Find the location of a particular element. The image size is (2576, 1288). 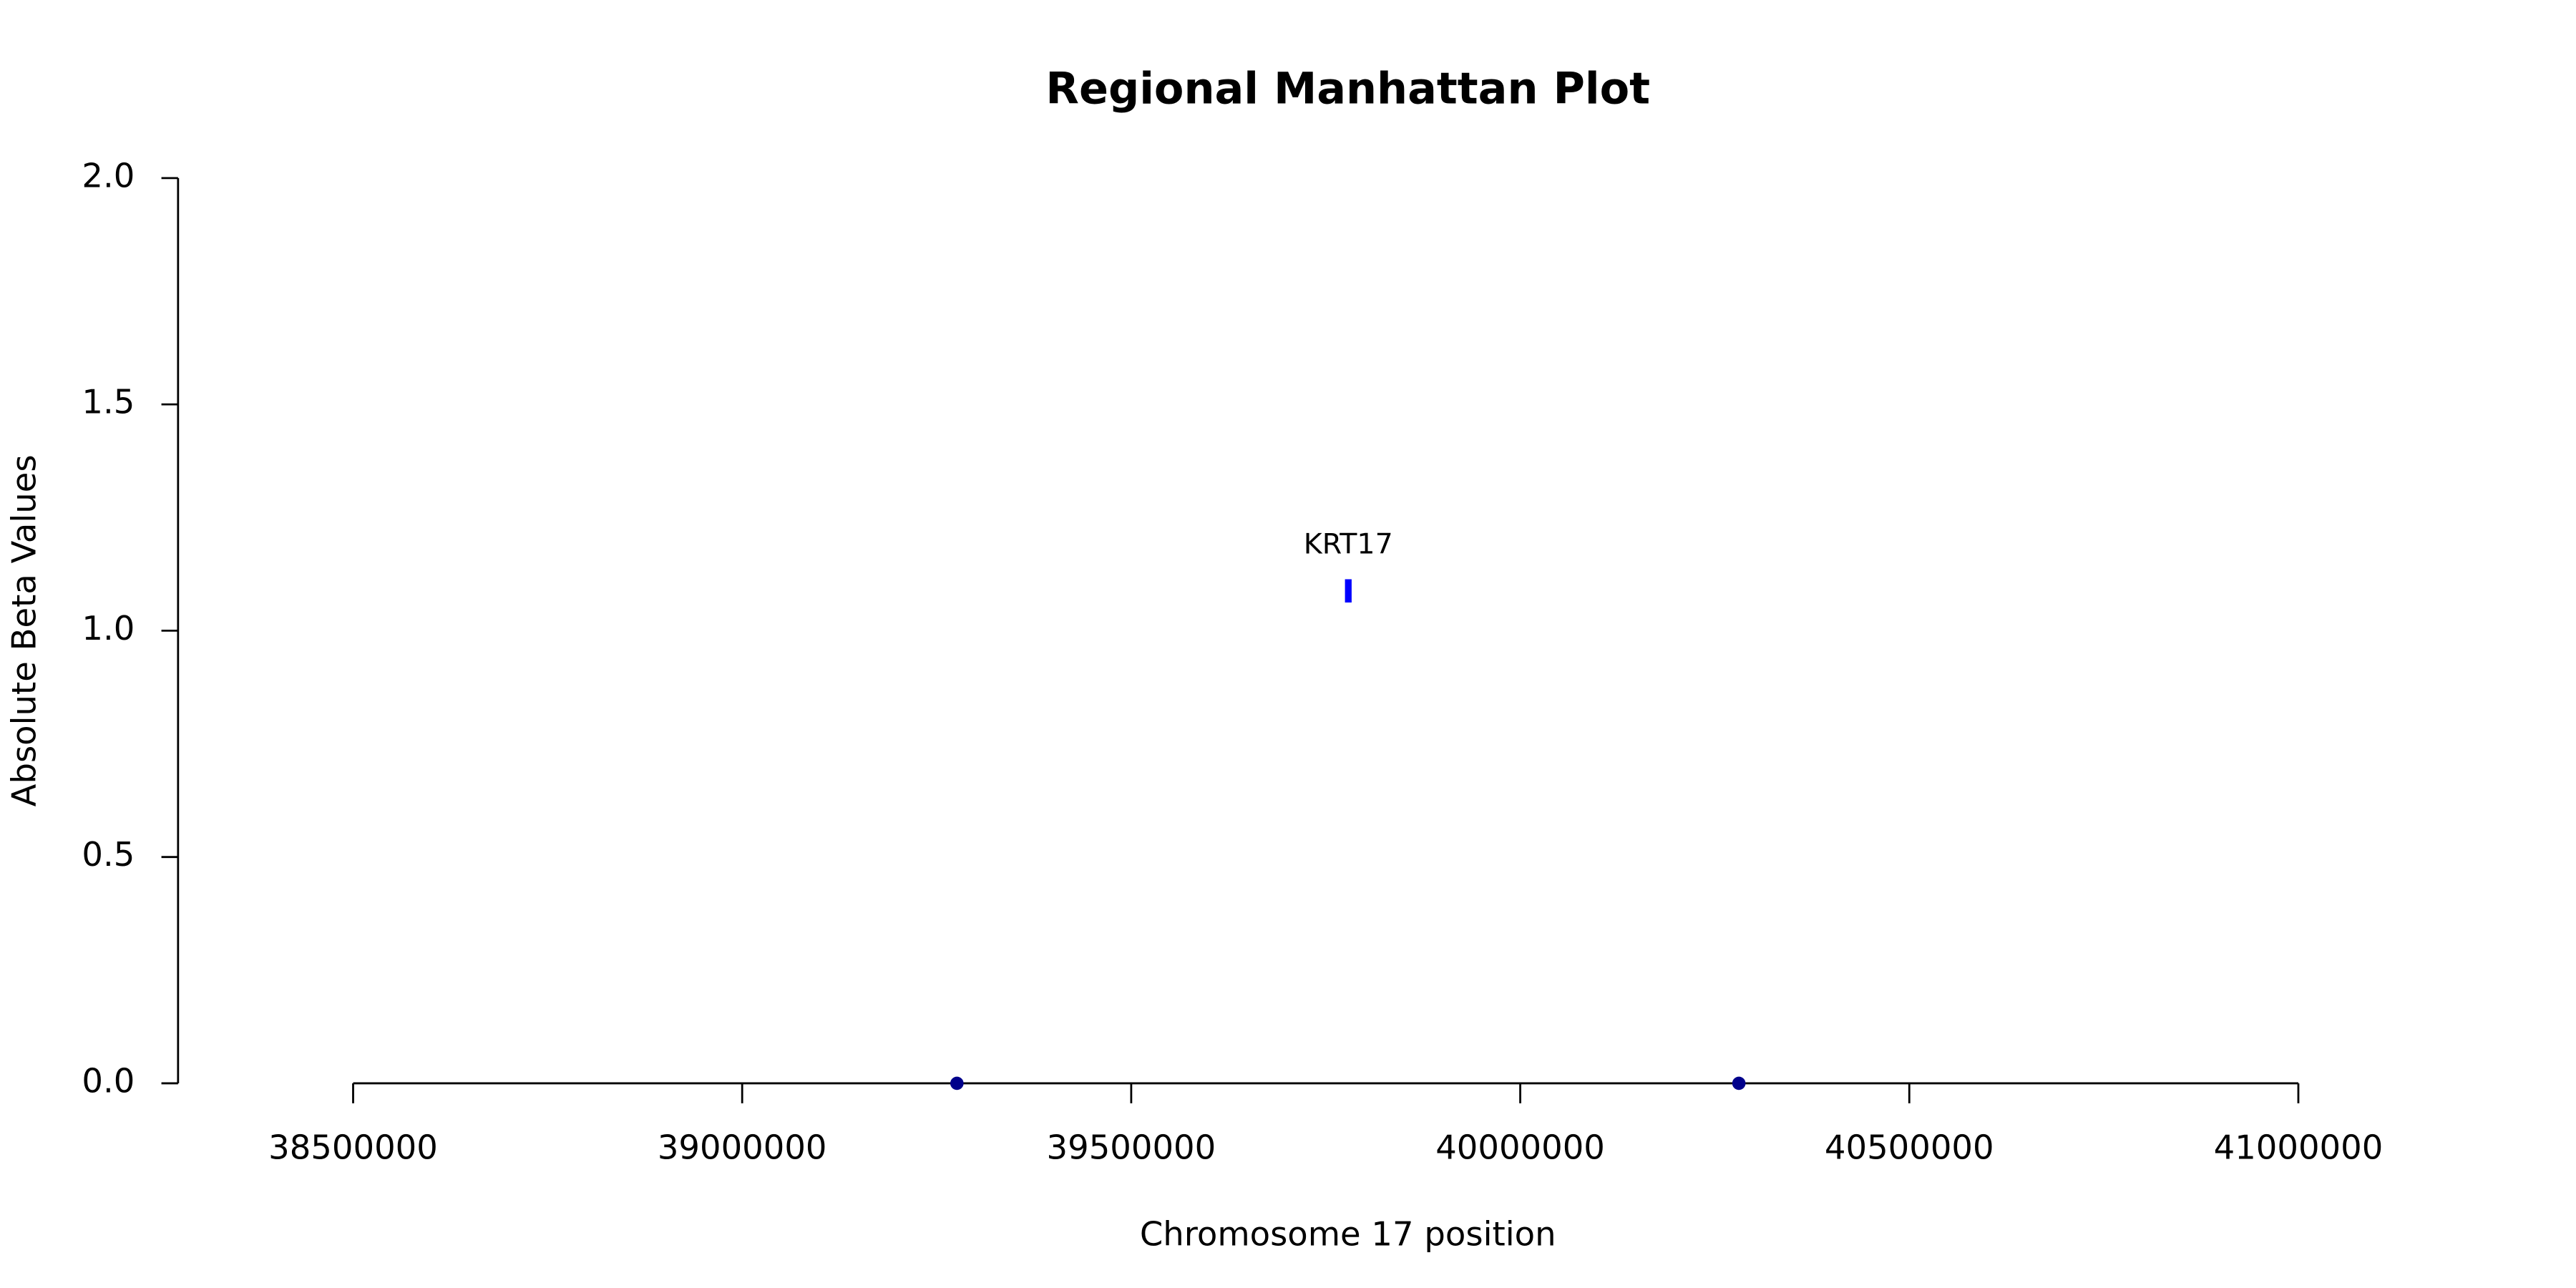

x-tick-label: 40500000 is located at coordinates (1909, 1147).